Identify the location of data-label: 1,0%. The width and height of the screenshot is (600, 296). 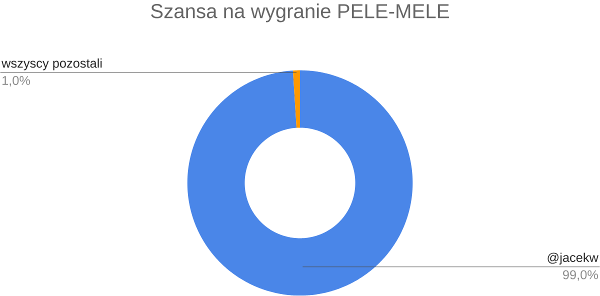
(16, 81).